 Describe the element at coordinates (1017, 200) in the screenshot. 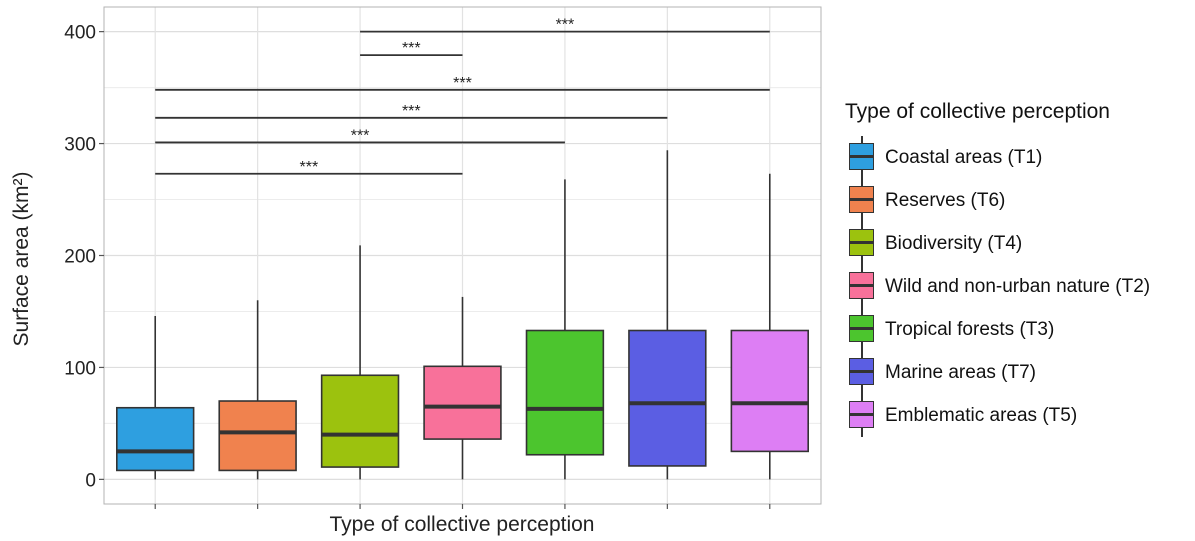

I see `legend-item: Reserves (T6)` at that location.